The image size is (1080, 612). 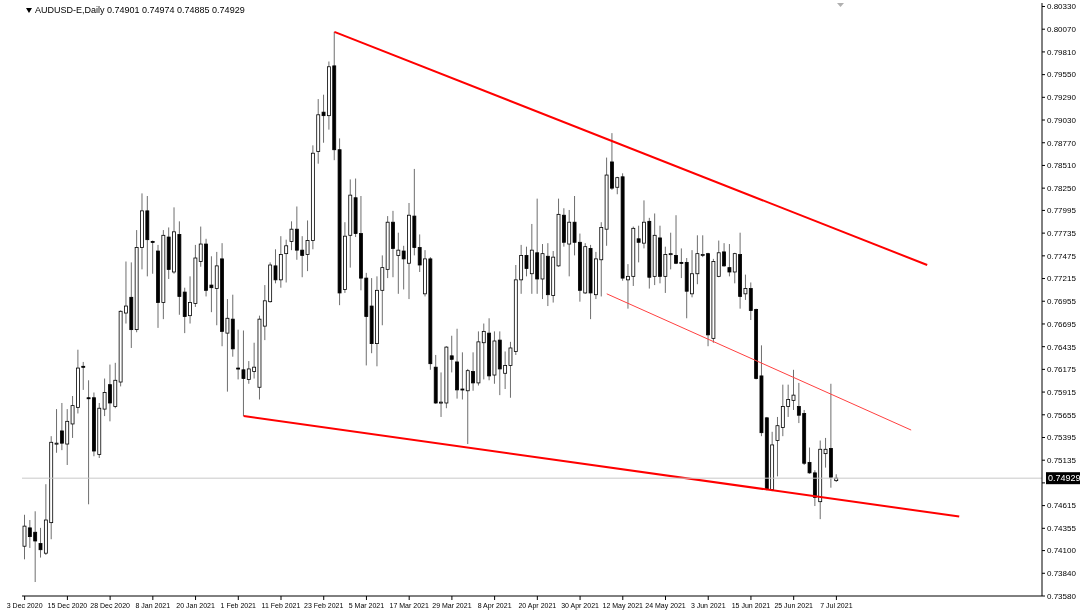 What do you see at coordinates (1062, 98) in the screenshot?
I see `y-tick-label: 0.79290` at bounding box center [1062, 98].